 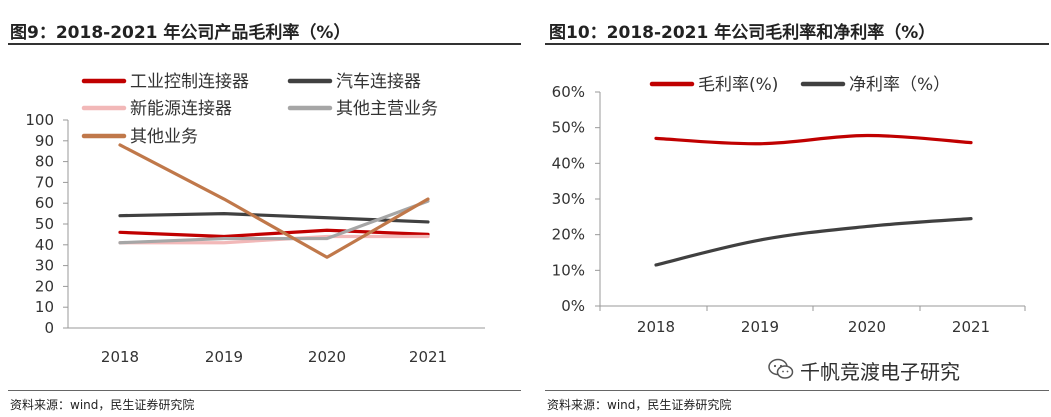 I want to click on right-y-tick-label: 30%, so click(x=568, y=199).